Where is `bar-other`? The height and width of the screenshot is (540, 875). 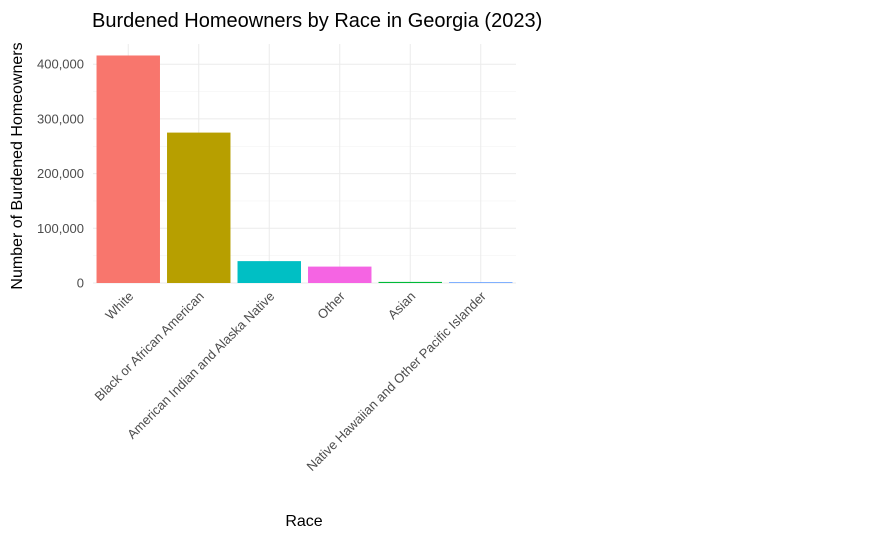
bar-other is located at coordinates (340, 274).